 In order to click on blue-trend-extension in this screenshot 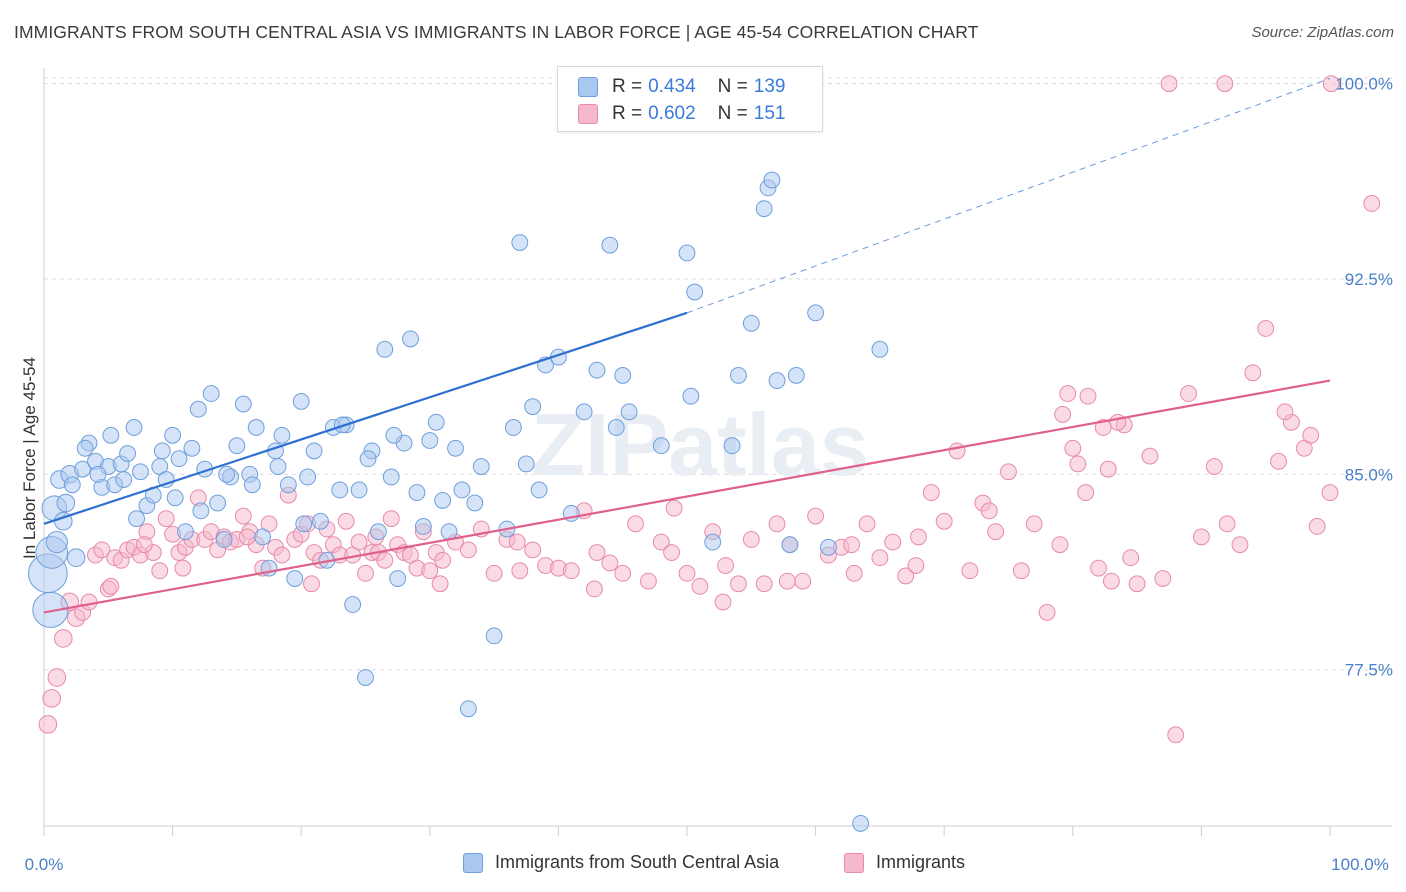, I will do `click(1008, 195)`.